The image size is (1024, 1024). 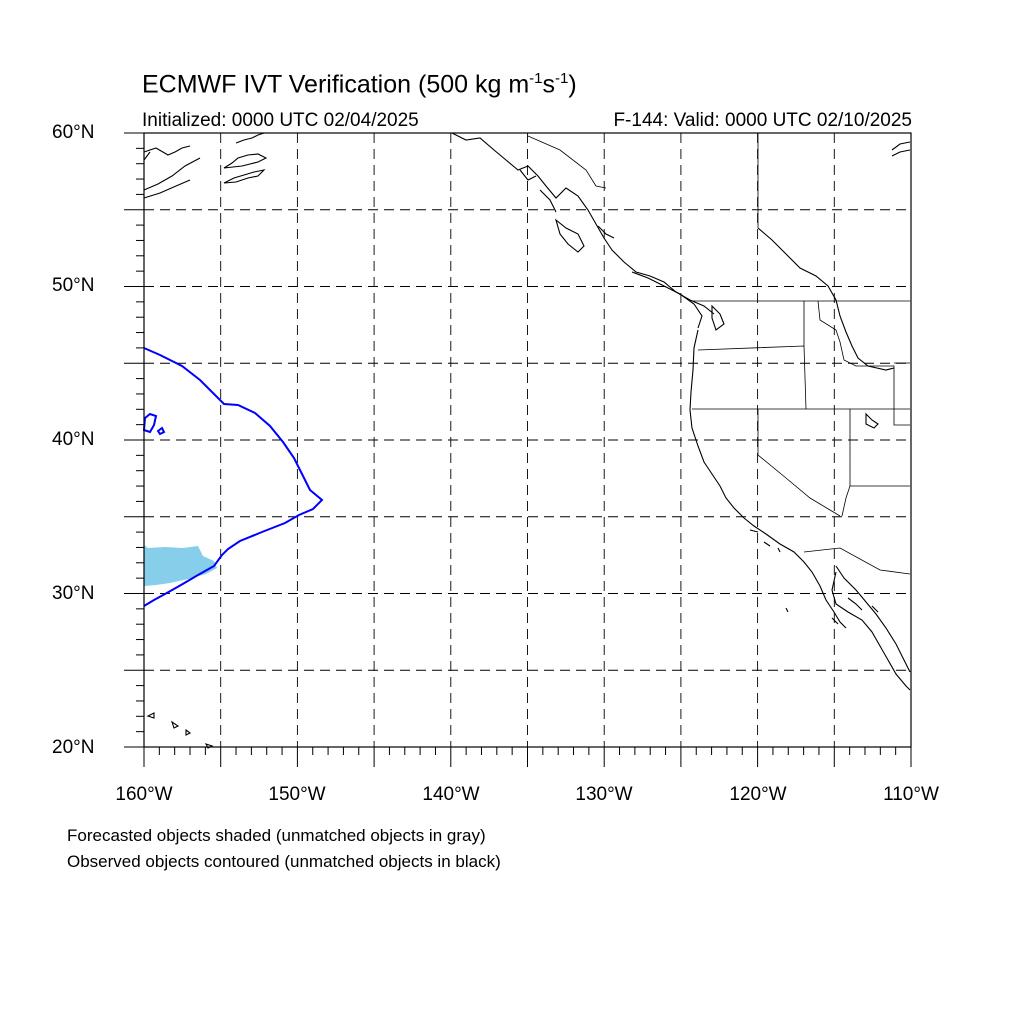 I want to click on initialized-label: Initialized: 0000 UTC 02/04/2025, so click(x=280, y=120).